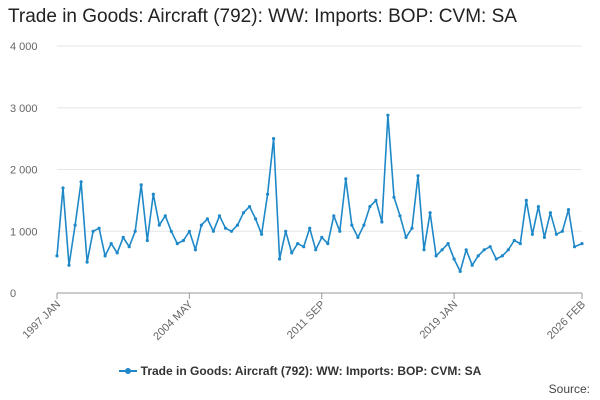 Image resolution: width=600 pixels, height=400 pixels. What do you see at coordinates (127, 370) in the screenshot?
I see `legend-line-icon` at bounding box center [127, 370].